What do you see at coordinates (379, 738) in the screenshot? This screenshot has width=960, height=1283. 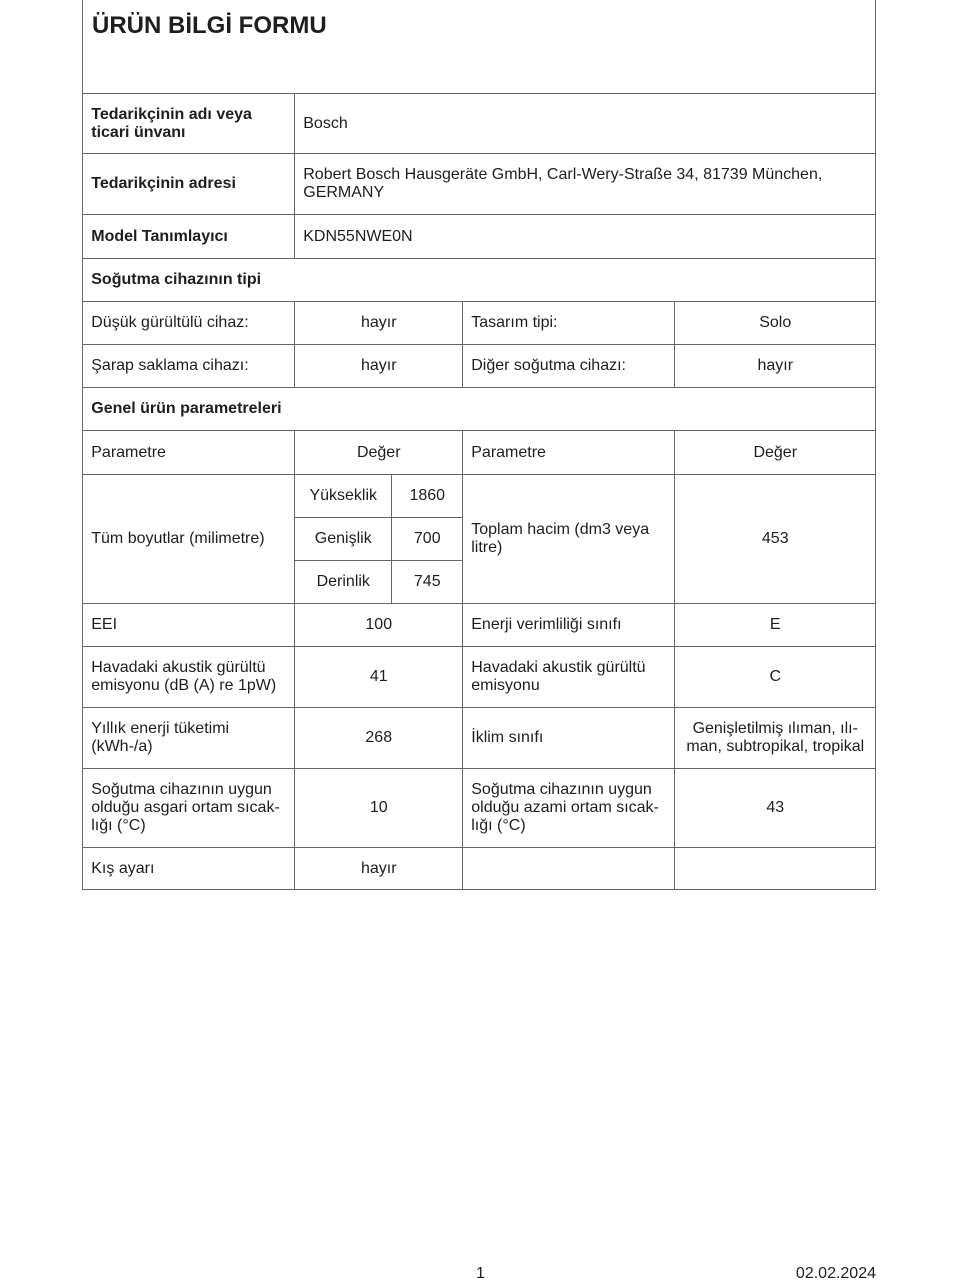 I see `energy: 268` at bounding box center [379, 738].